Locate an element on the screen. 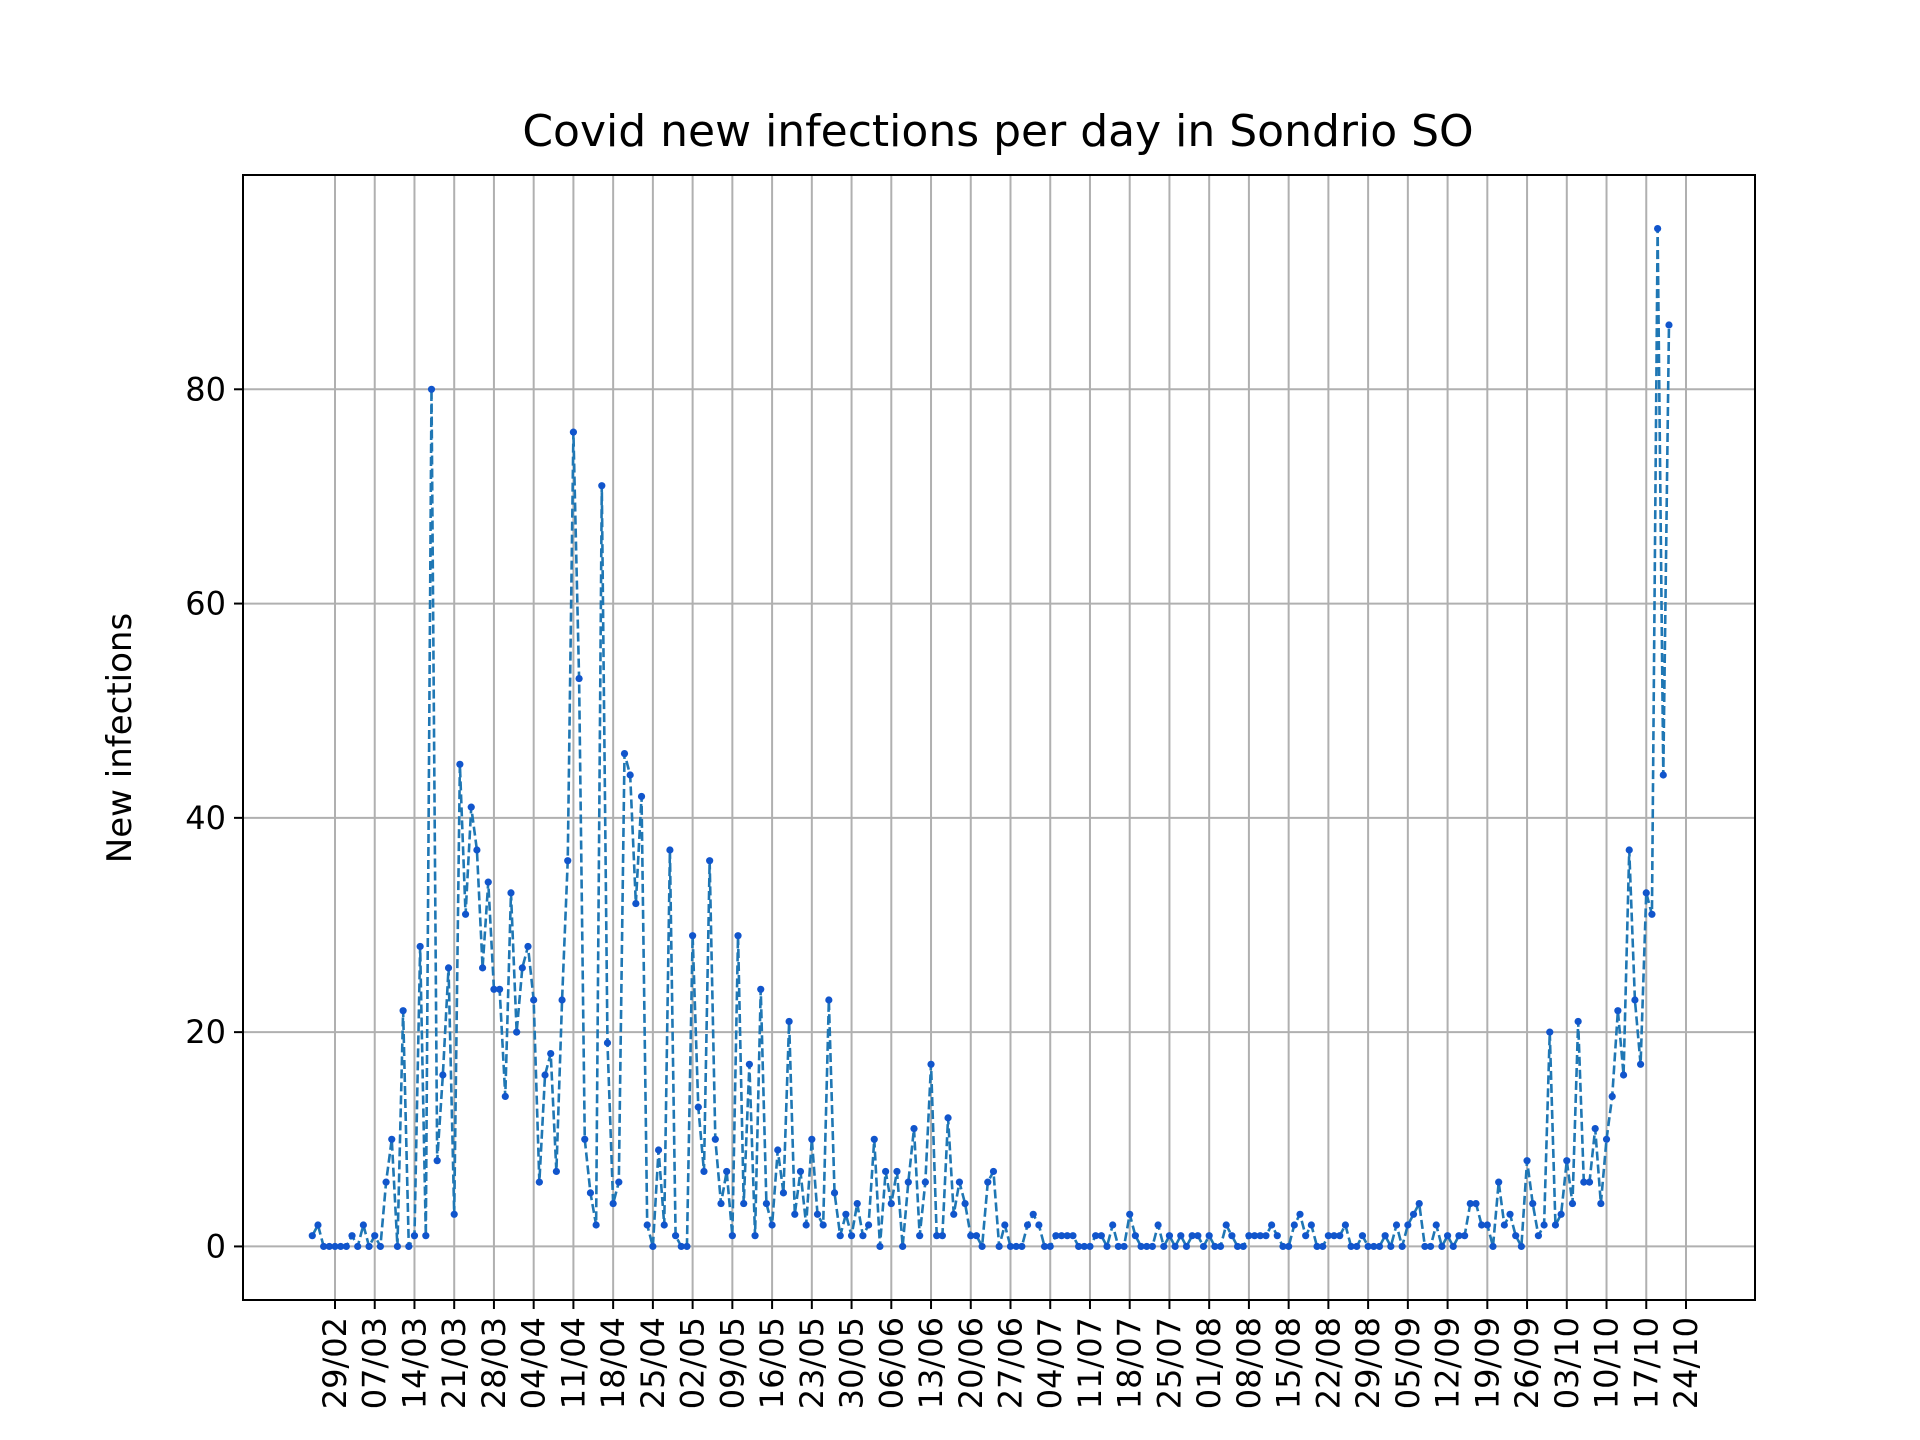  x-tick-label: 11/07 is located at coordinates (1090, 1363).